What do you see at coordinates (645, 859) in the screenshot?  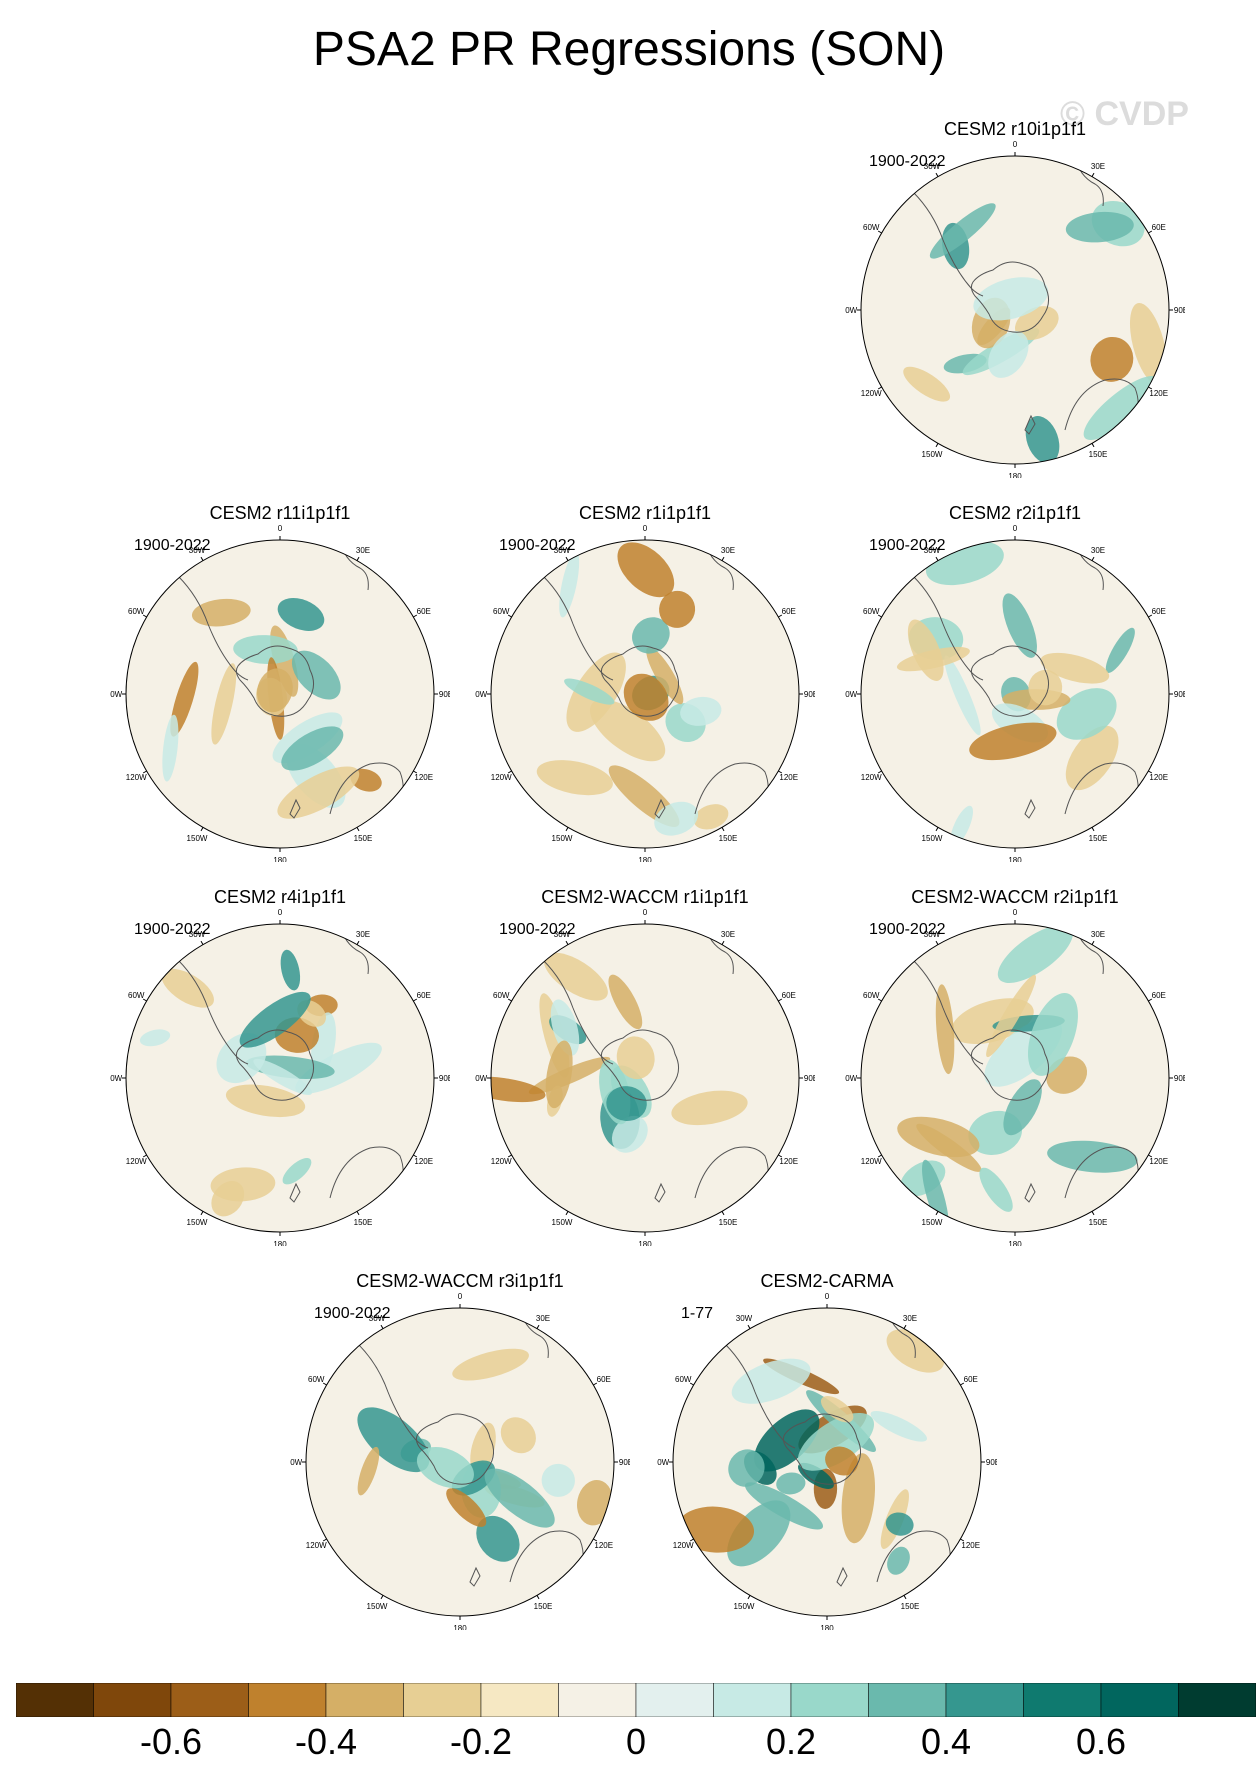 I see `lon-label: 180` at bounding box center [645, 859].